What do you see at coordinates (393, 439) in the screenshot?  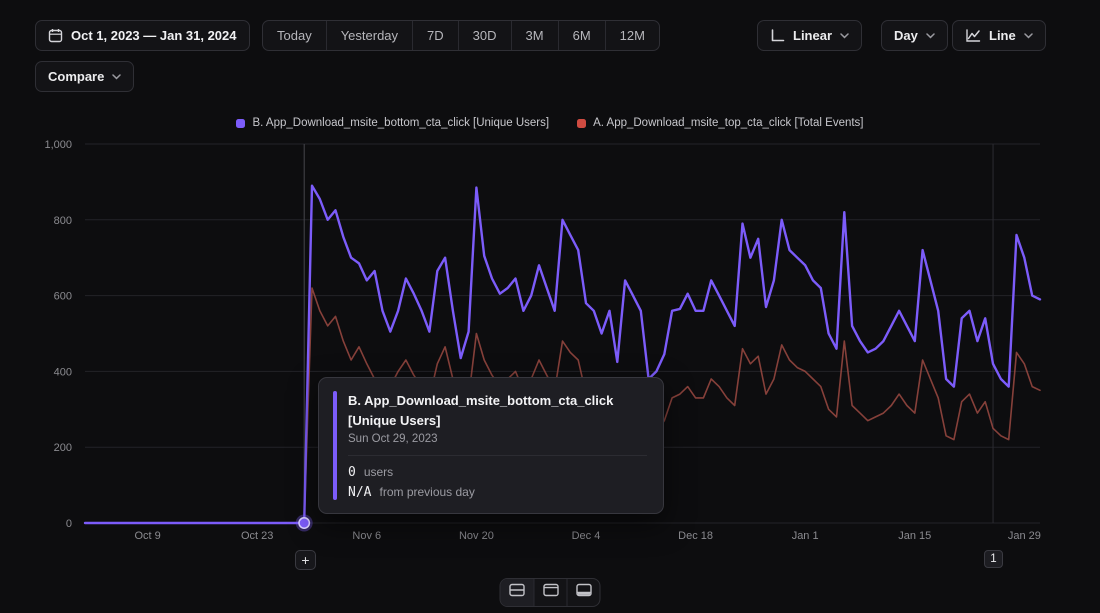 I see `tooltip-date: Sun Oct 29, 2023` at bounding box center [393, 439].